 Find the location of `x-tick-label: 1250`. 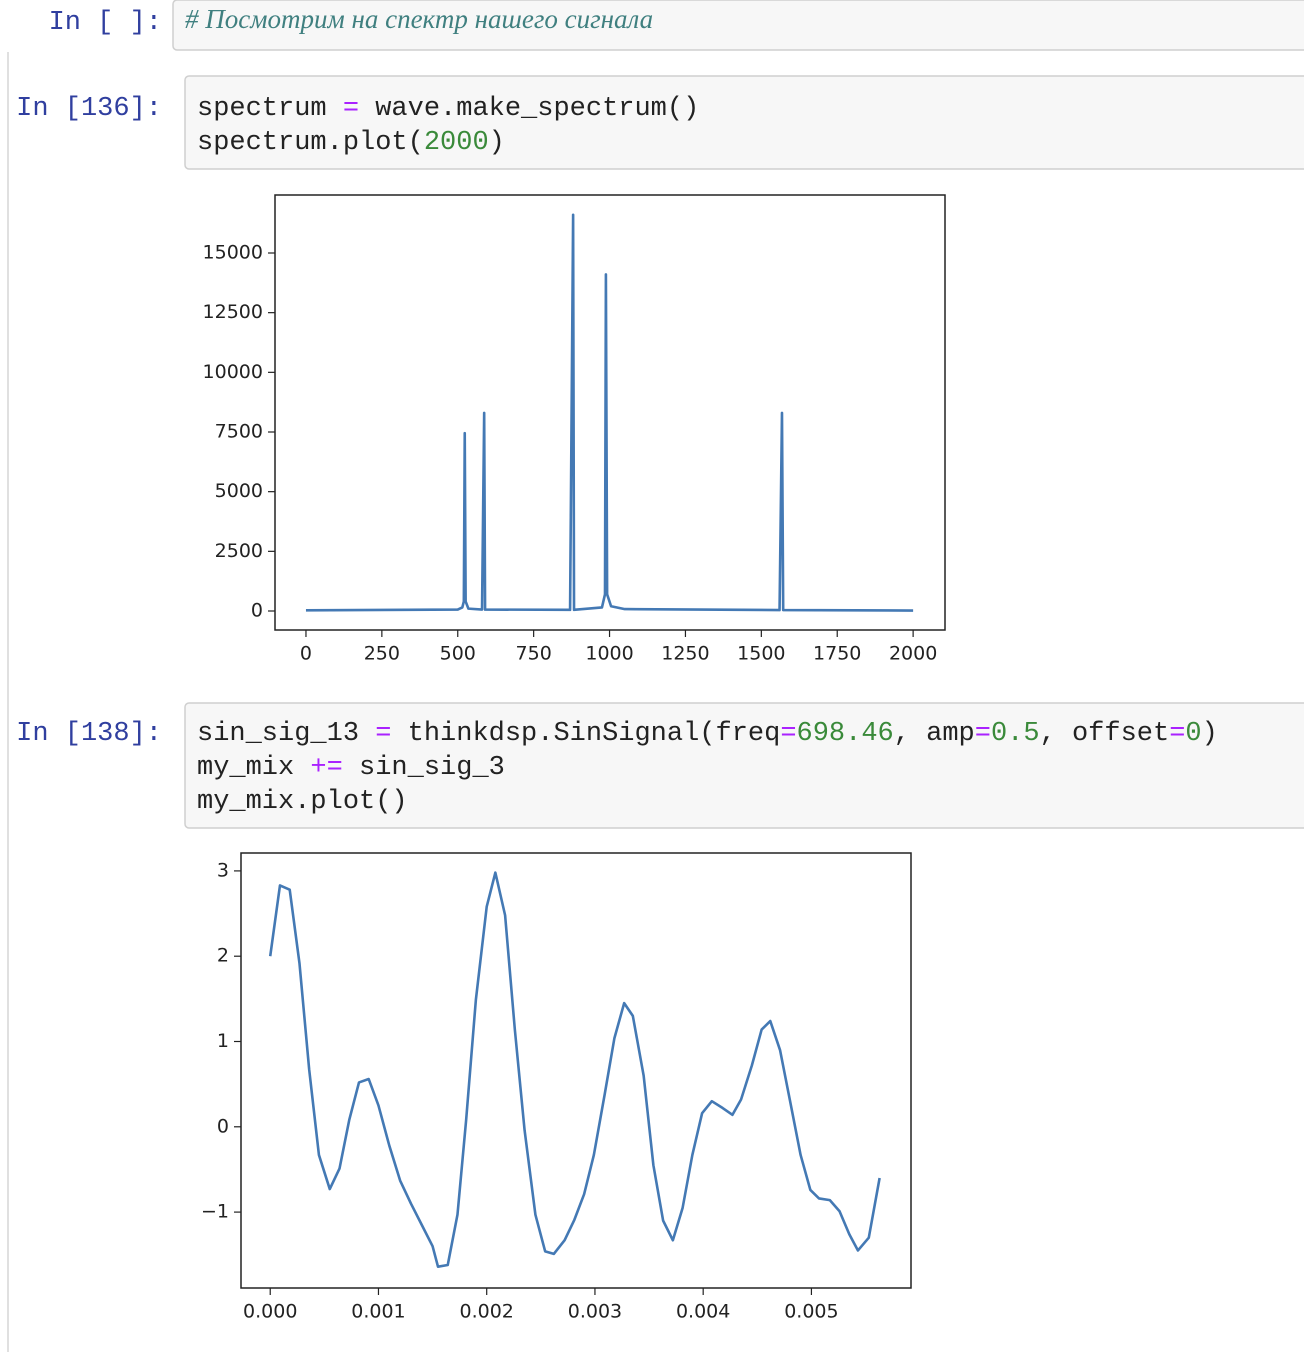

x-tick-label: 1250 is located at coordinates (685, 654).